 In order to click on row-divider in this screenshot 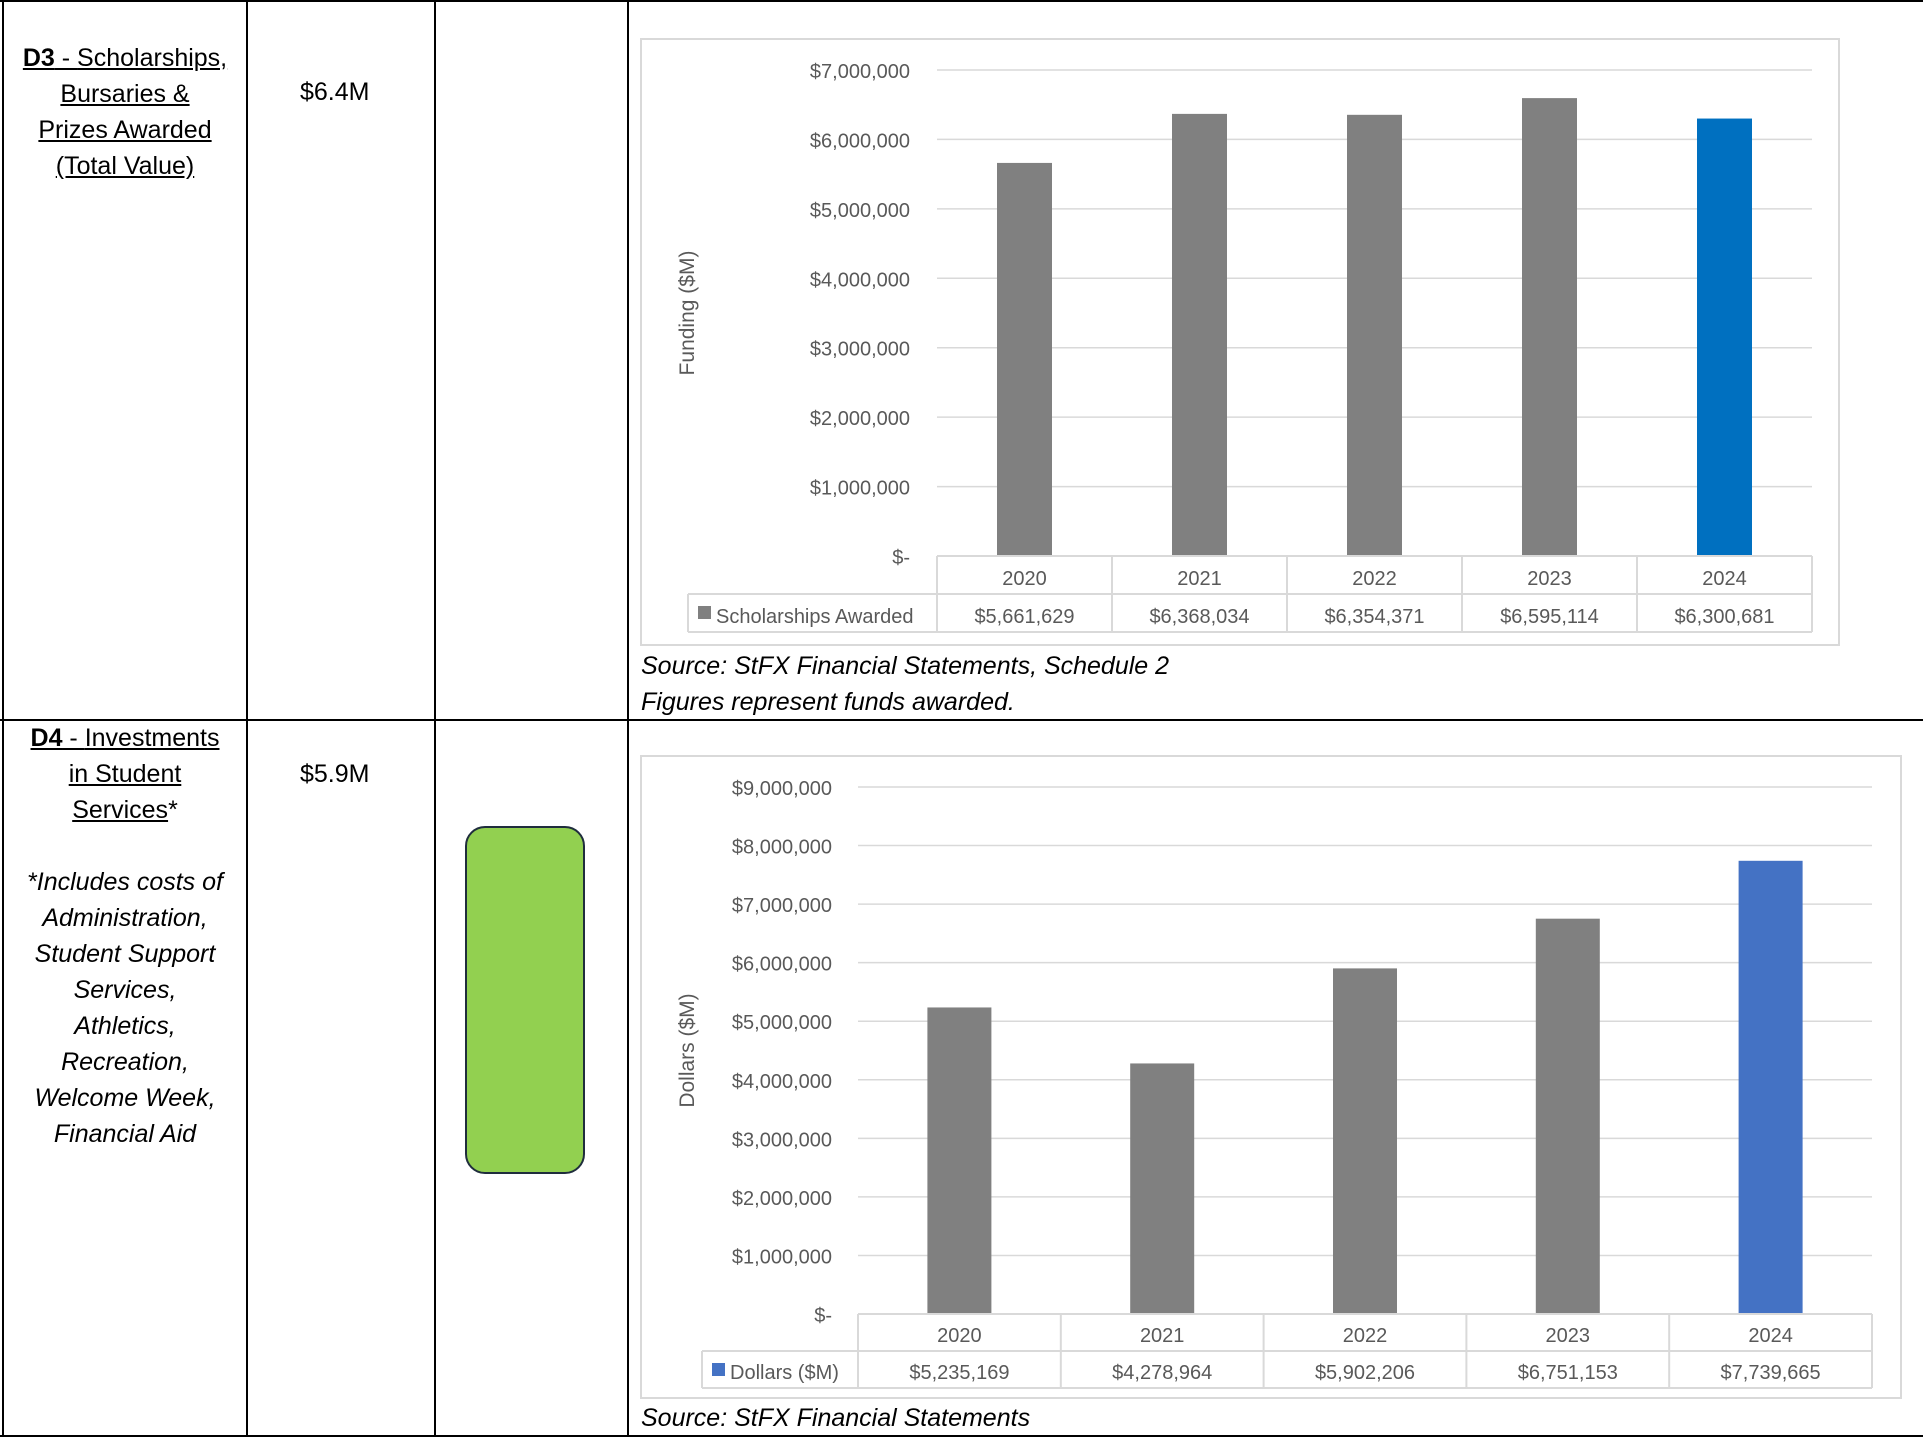, I will do `click(961, 720)`.